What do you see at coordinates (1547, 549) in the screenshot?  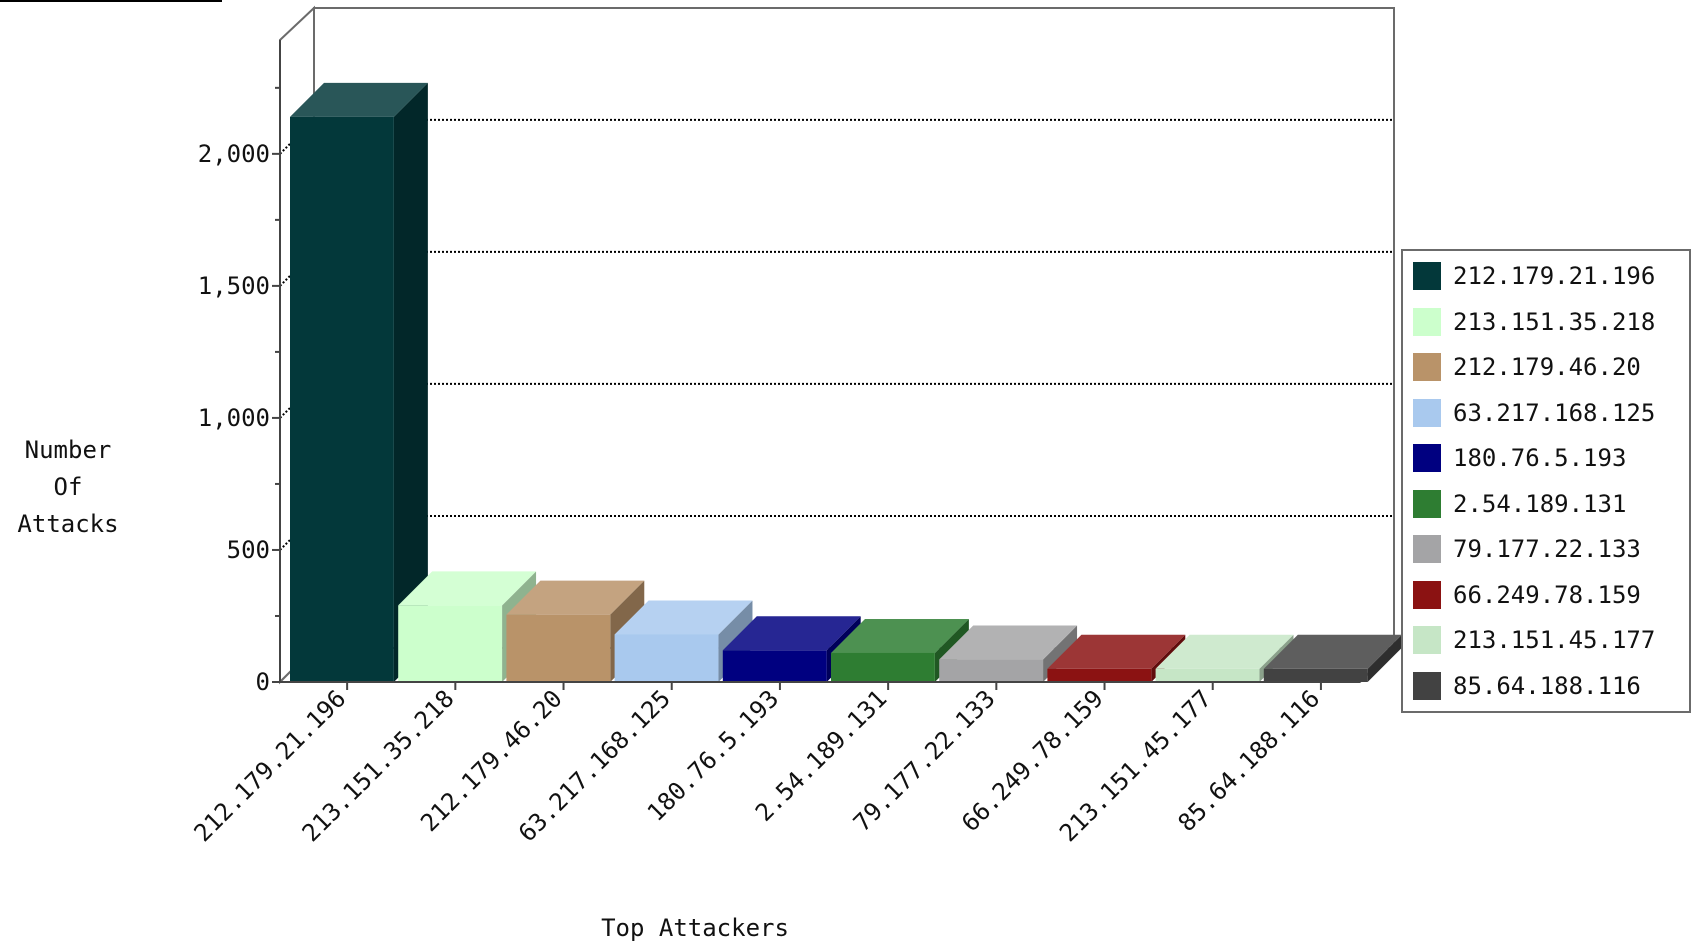 I see `legend-label: 79.177.22.133` at bounding box center [1547, 549].